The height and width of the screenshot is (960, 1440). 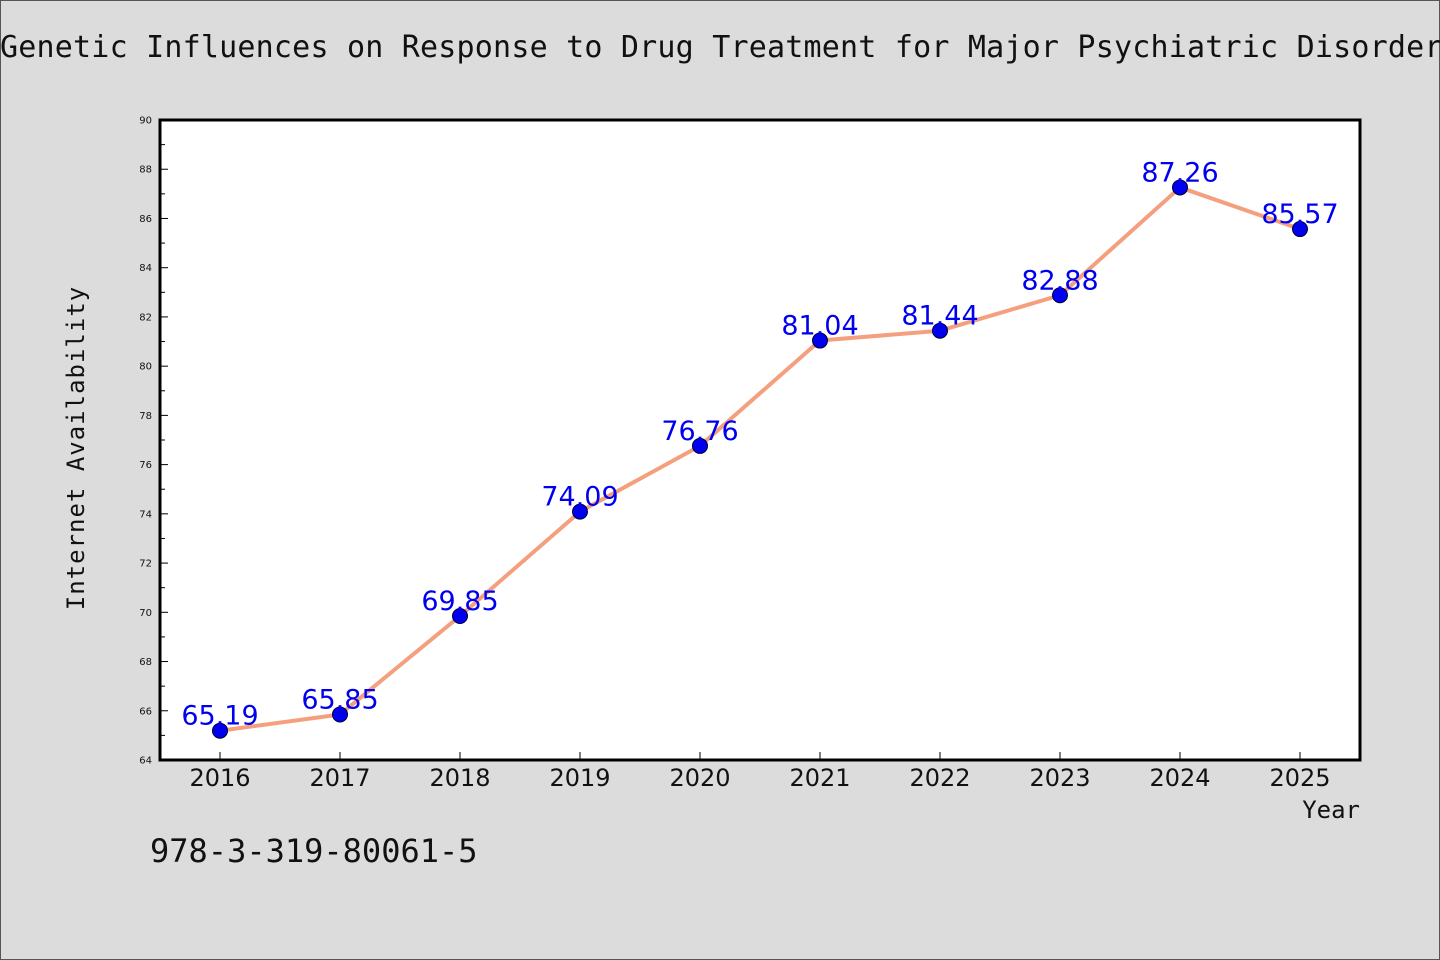 What do you see at coordinates (939, 778) in the screenshot?
I see `x-tick-label: 2022` at bounding box center [939, 778].